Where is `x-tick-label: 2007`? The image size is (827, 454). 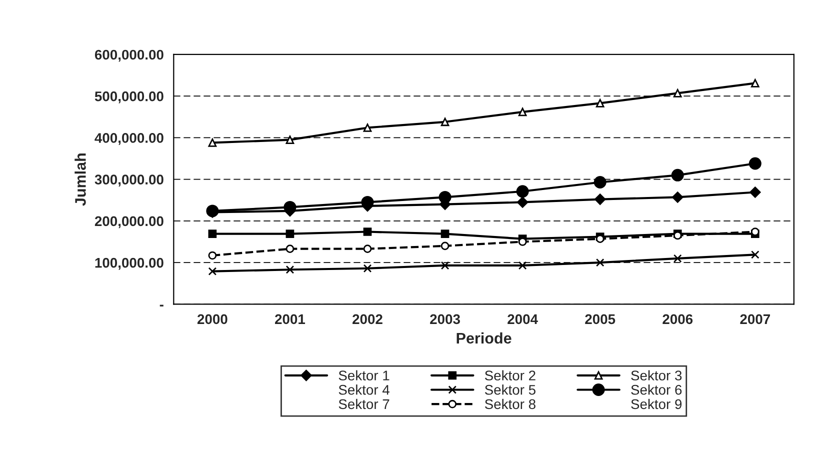
x-tick-label: 2007 is located at coordinates (755, 319).